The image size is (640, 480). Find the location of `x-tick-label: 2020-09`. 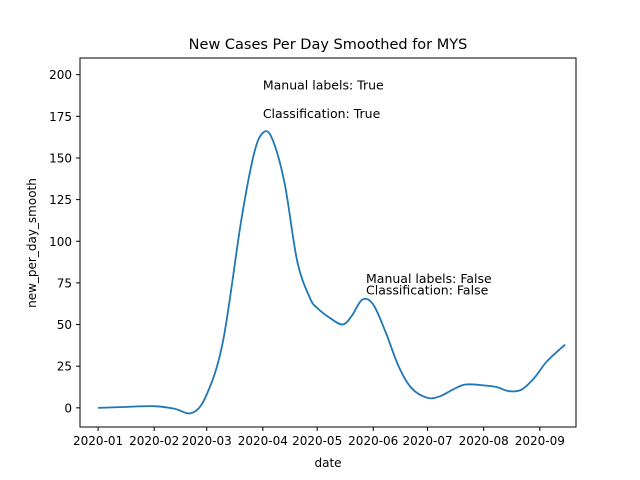

x-tick-label: 2020-09 is located at coordinates (540, 441).